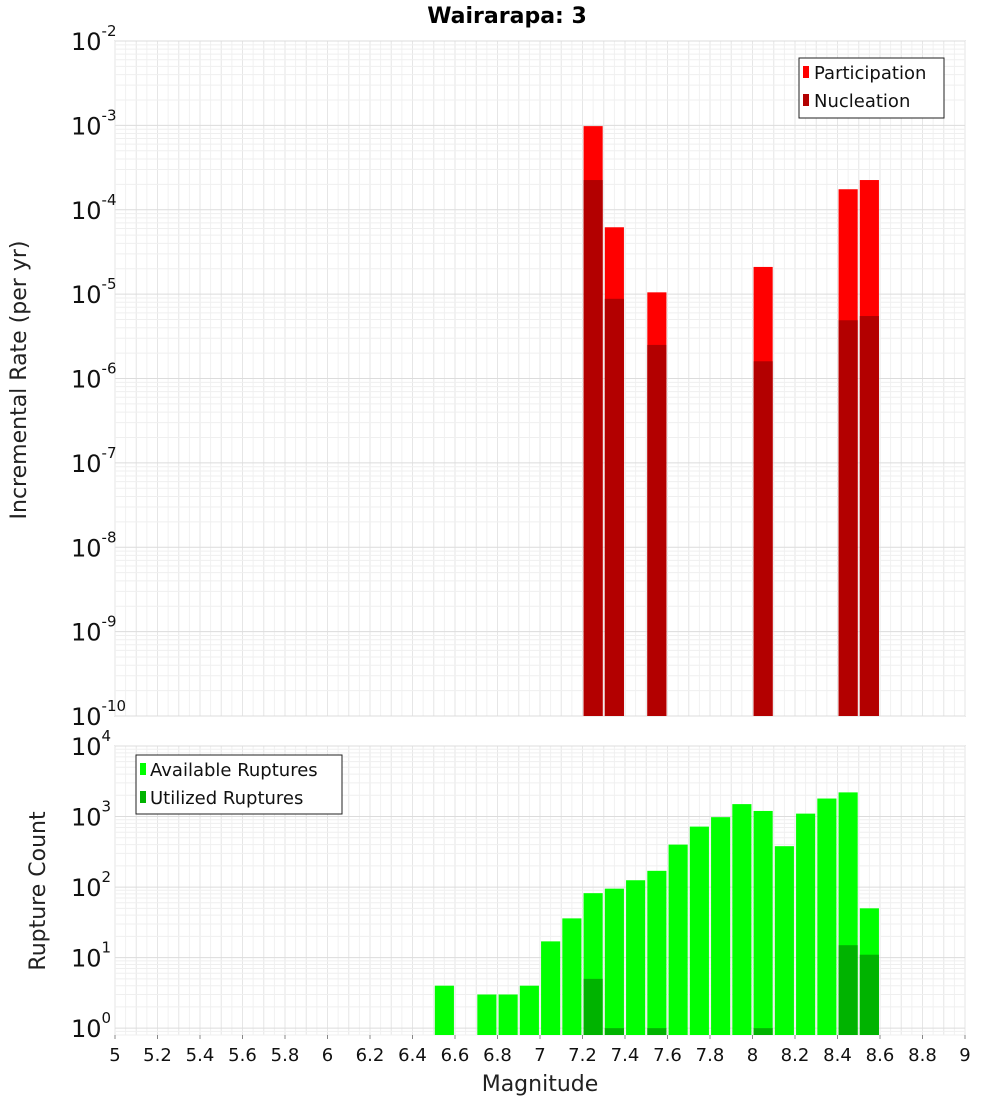 The height and width of the screenshot is (1100, 1000). Describe the element at coordinates (964, 1055) in the screenshot. I see `x-tick-label: 9` at that location.